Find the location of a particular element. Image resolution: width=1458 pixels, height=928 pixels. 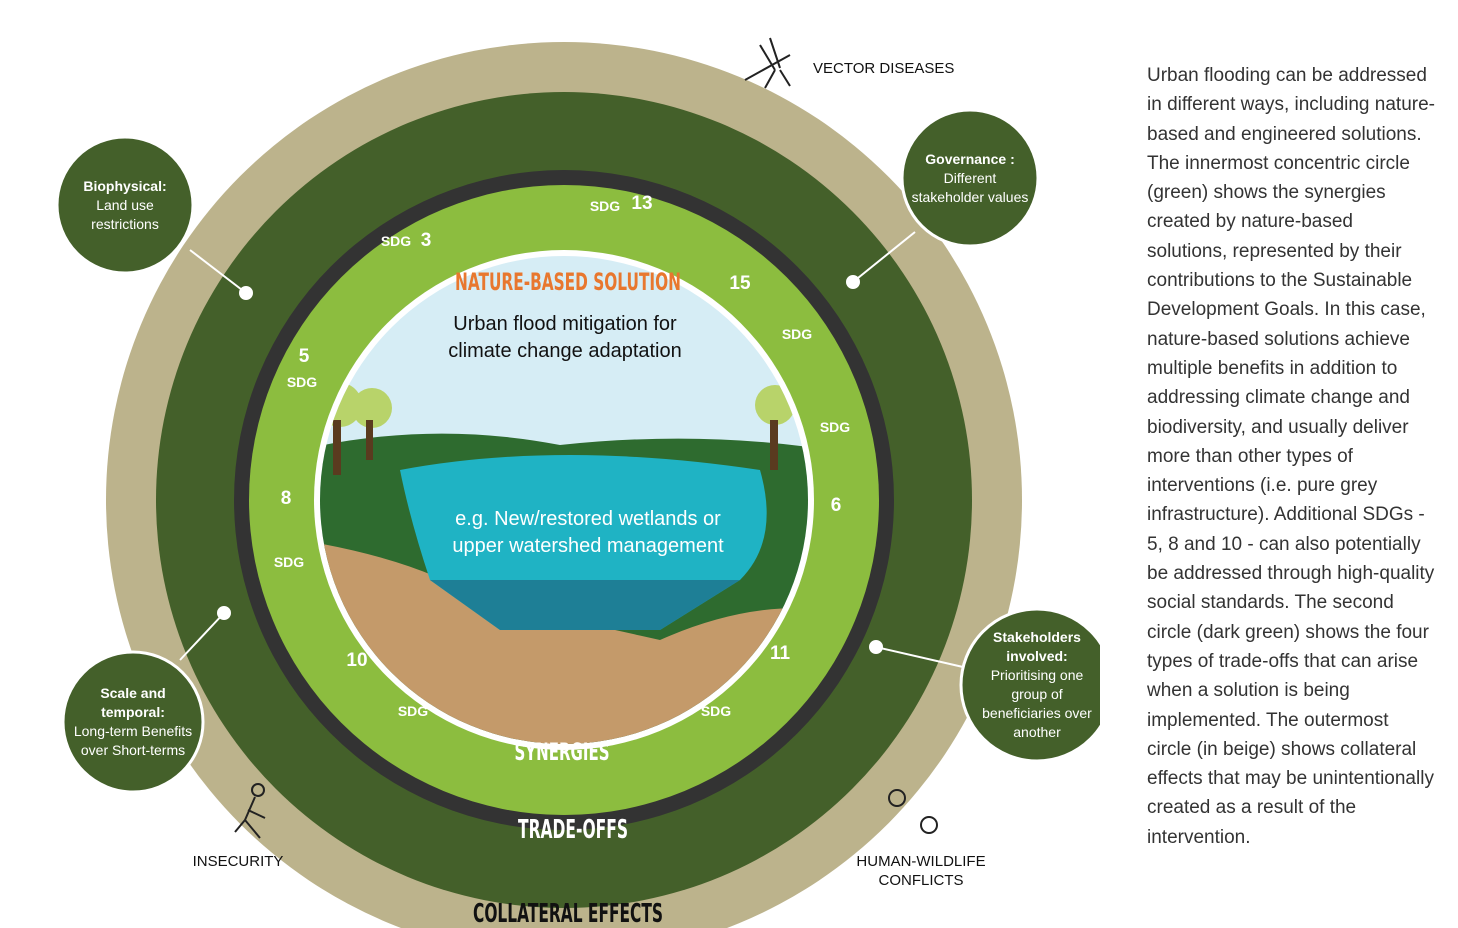

sdg-number: 6 is located at coordinates (836, 505).